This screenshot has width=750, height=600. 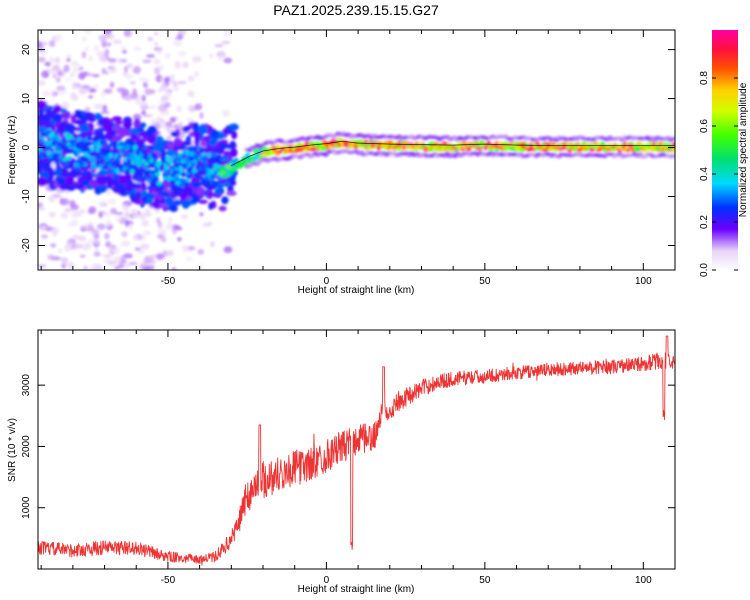 I want to click on spectrogram-y-tick-label: -20, so click(x=26, y=245).